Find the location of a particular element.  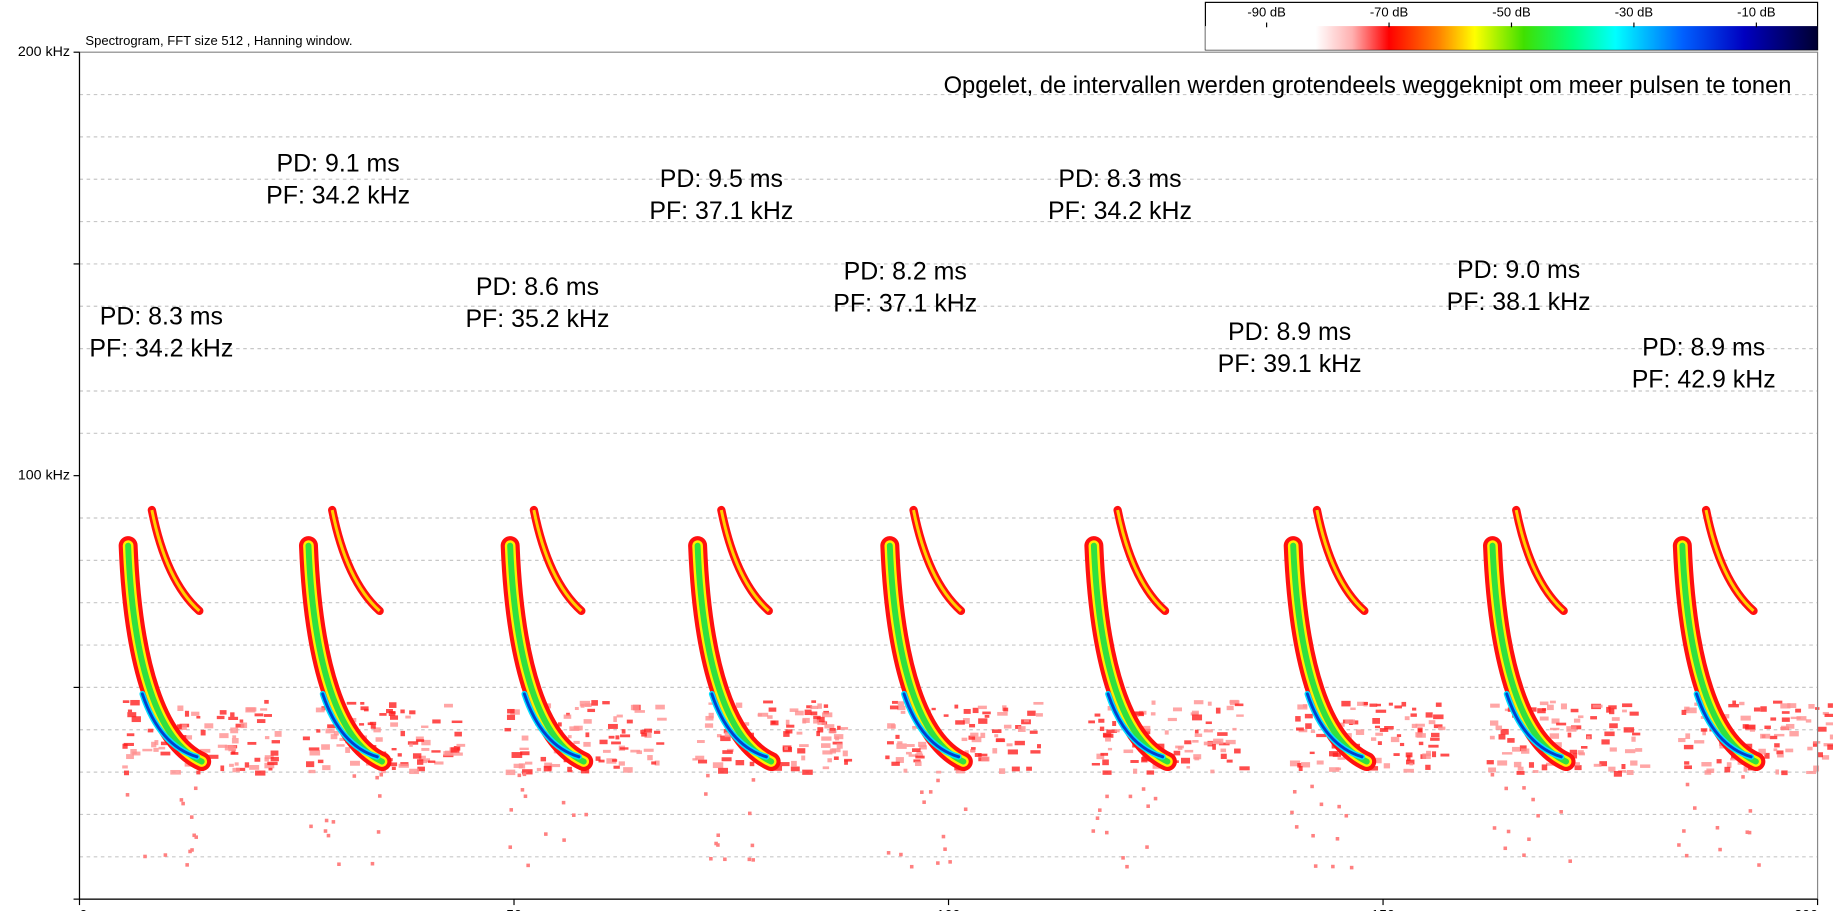

annotation: PF: 37.1 kHz is located at coordinates (721, 211).